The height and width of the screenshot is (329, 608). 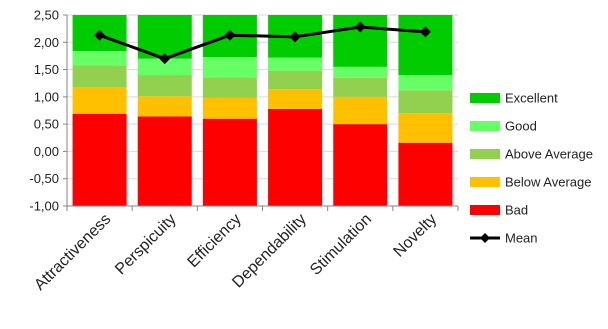 What do you see at coordinates (44, 206) in the screenshot?
I see `y-tick-label: -1,00` at bounding box center [44, 206].